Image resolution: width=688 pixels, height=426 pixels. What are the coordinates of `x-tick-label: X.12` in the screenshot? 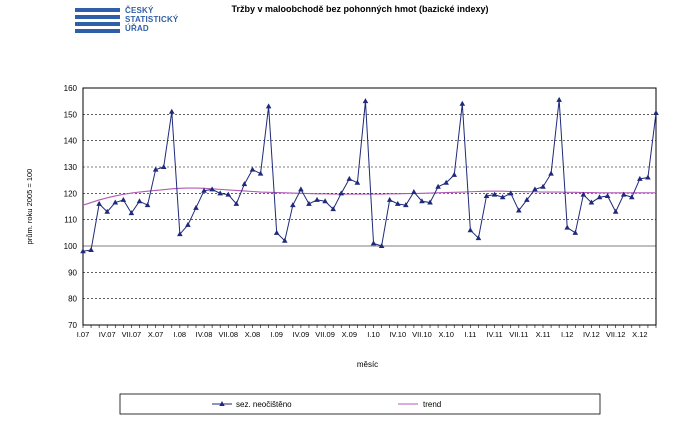 It's located at (639, 334).